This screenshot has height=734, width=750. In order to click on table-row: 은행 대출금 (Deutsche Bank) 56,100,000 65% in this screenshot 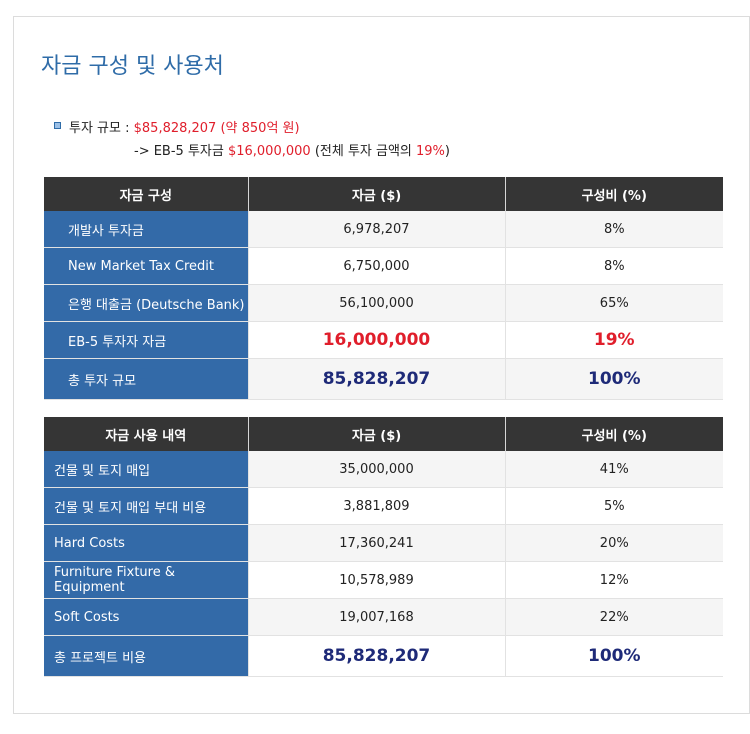, I will do `click(383, 303)`.